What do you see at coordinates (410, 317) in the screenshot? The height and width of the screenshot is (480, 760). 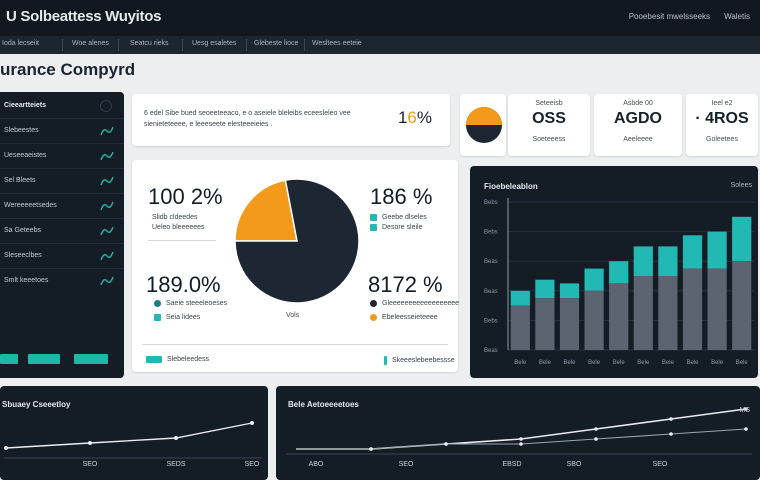 I see `legend-label: Ebeleesseieteeee` at bounding box center [410, 317].